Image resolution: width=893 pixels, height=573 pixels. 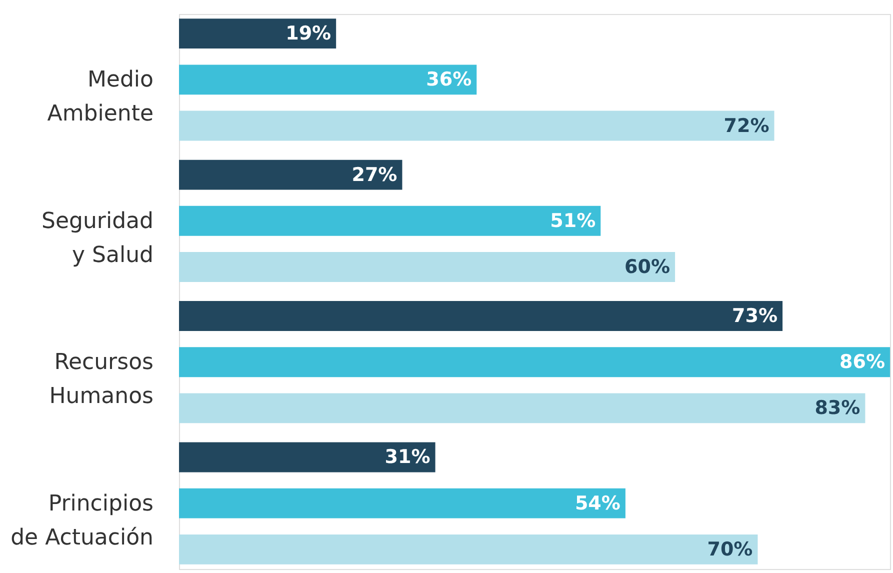 What do you see at coordinates (573, 221) in the screenshot?
I see `data-label: 51%` at bounding box center [573, 221].